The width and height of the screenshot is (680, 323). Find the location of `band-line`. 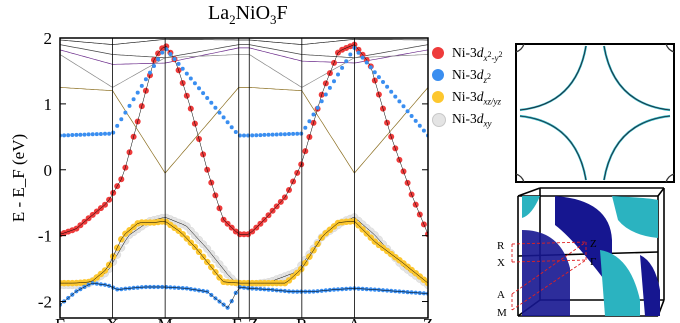

band-line is located at coordinates (244, 252).